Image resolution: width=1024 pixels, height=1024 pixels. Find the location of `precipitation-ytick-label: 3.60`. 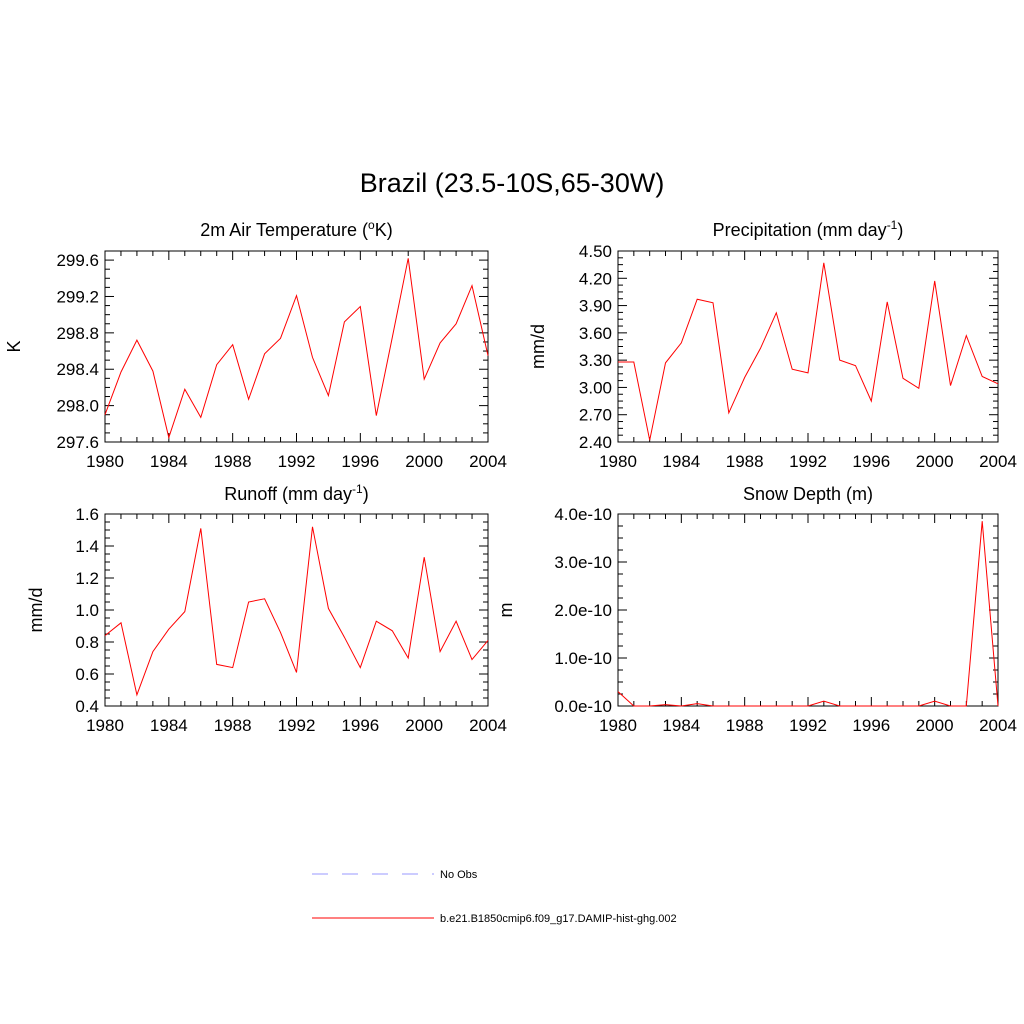

precipitation-ytick-label: 3.60 is located at coordinates (595, 333).